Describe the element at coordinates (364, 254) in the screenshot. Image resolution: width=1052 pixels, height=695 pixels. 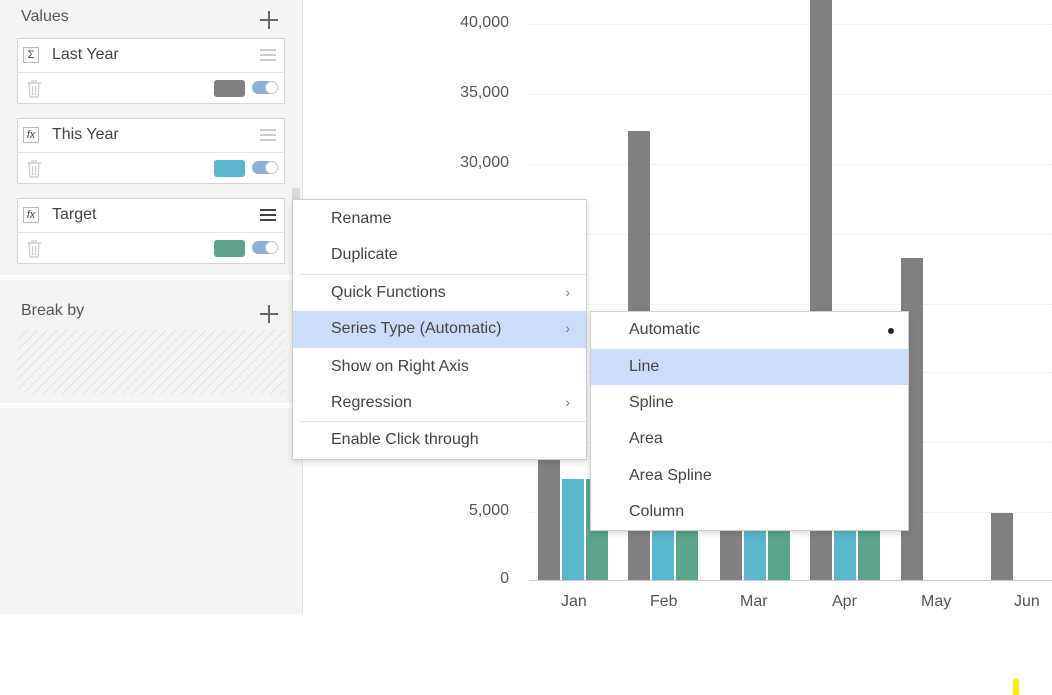
I see `menu-item-duplicate: Duplicate` at that location.